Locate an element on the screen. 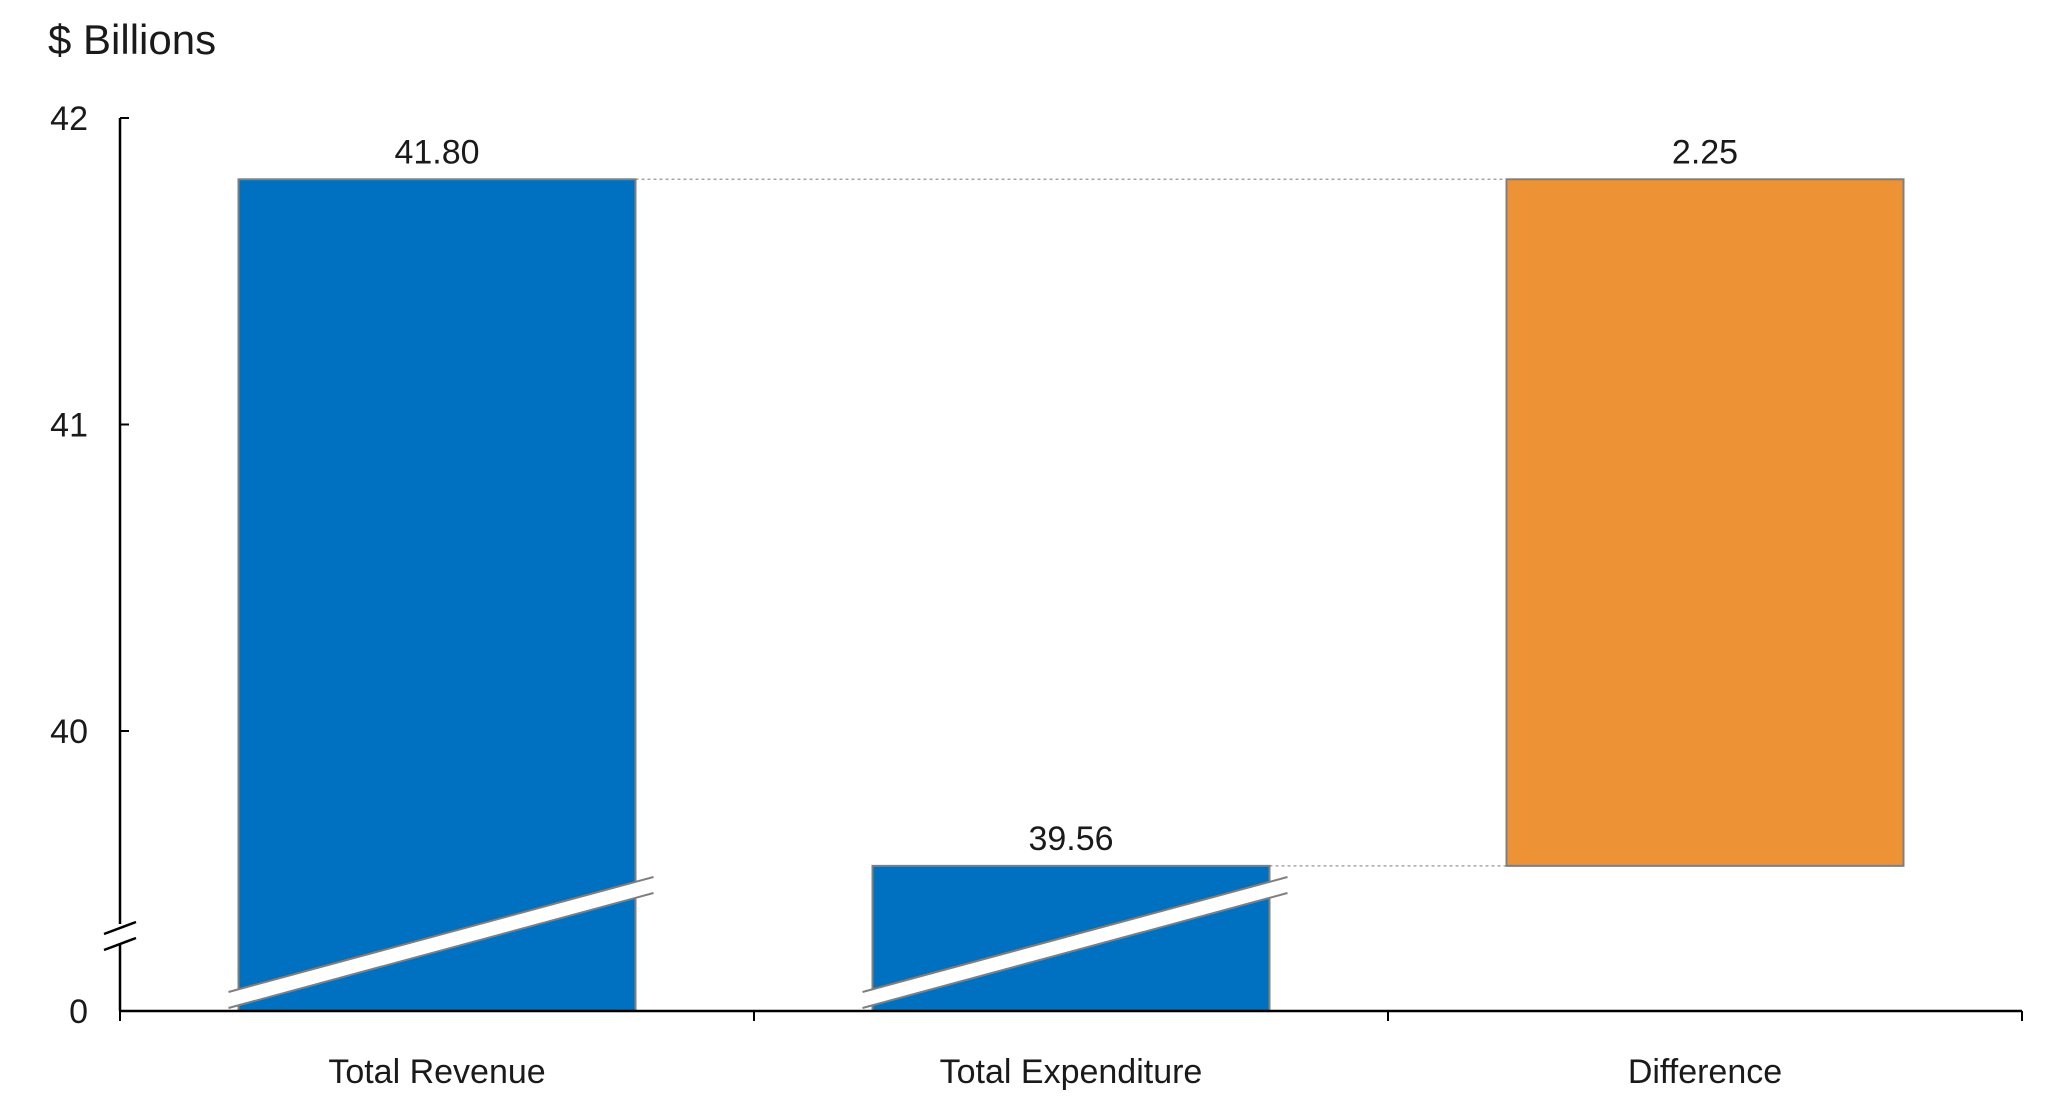  data-label-total-revenue: 41.80 is located at coordinates (436, 152).